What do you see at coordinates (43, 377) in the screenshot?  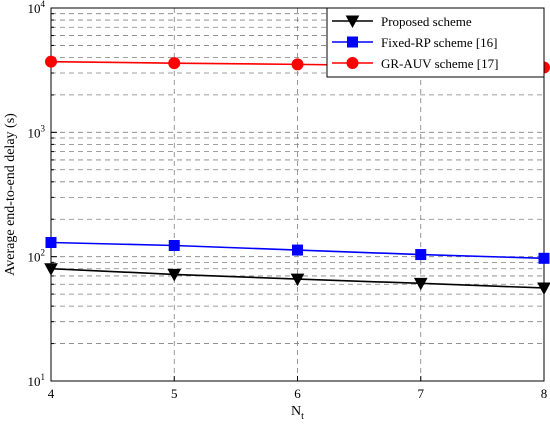 I see `y-tick-exponent: 1` at bounding box center [43, 377].